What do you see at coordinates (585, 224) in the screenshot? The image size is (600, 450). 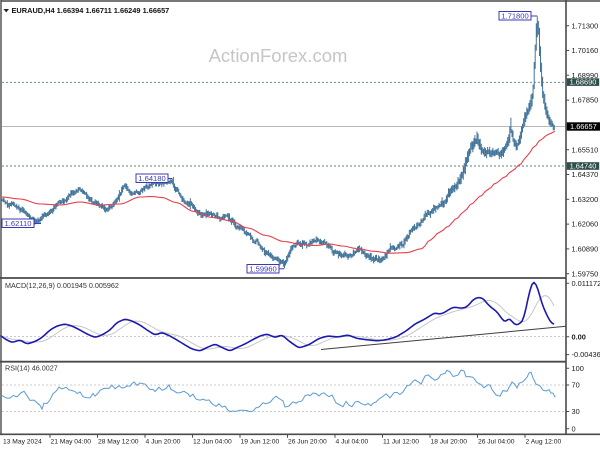 I see `svg-text: 1.62060` at bounding box center [585, 224].